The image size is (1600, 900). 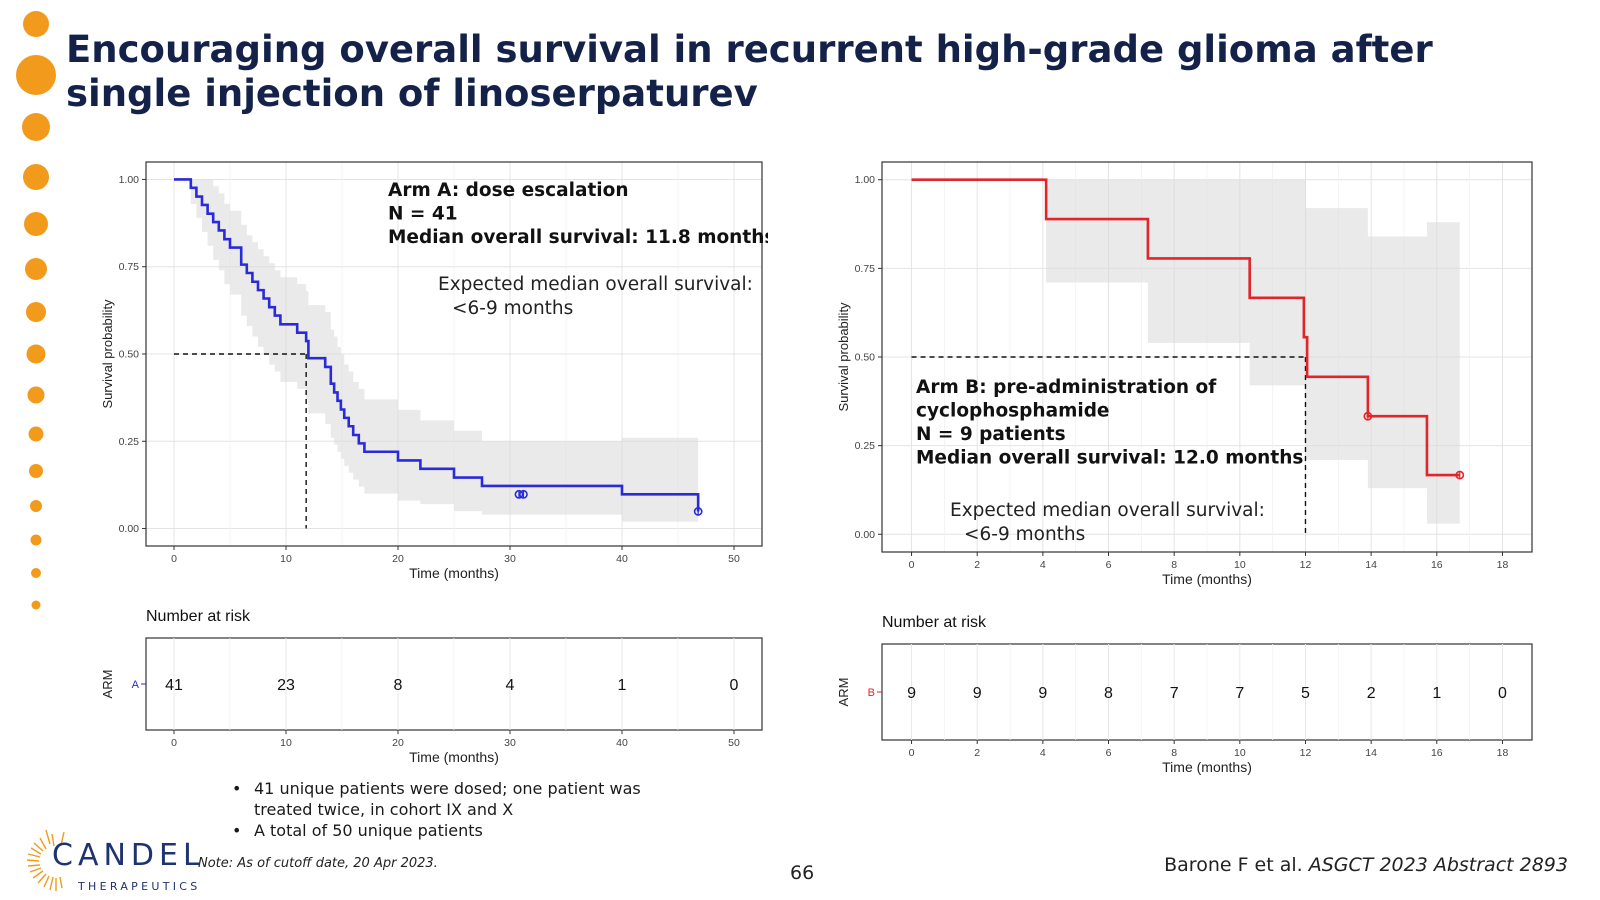 What do you see at coordinates (129, 529) in the screenshot?
I see `chart-arm-a-ytick-label: 0.00` at bounding box center [129, 529].